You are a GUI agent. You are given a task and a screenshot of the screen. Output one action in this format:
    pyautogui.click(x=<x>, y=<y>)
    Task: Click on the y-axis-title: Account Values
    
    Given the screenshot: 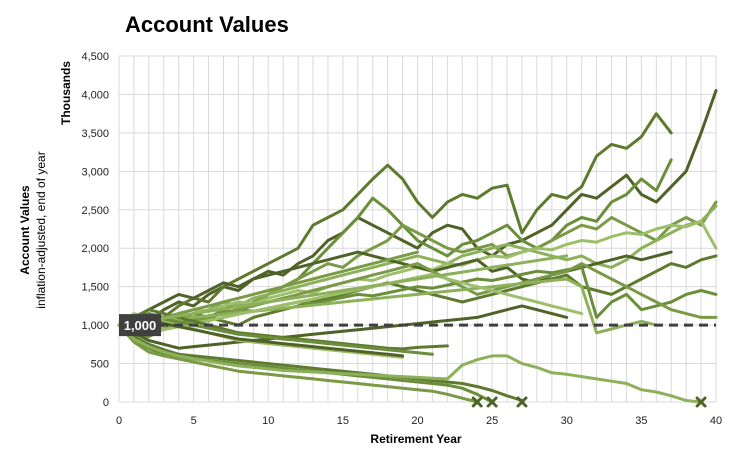 What is the action you would take?
    pyautogui.click(x=25, y=230)
    